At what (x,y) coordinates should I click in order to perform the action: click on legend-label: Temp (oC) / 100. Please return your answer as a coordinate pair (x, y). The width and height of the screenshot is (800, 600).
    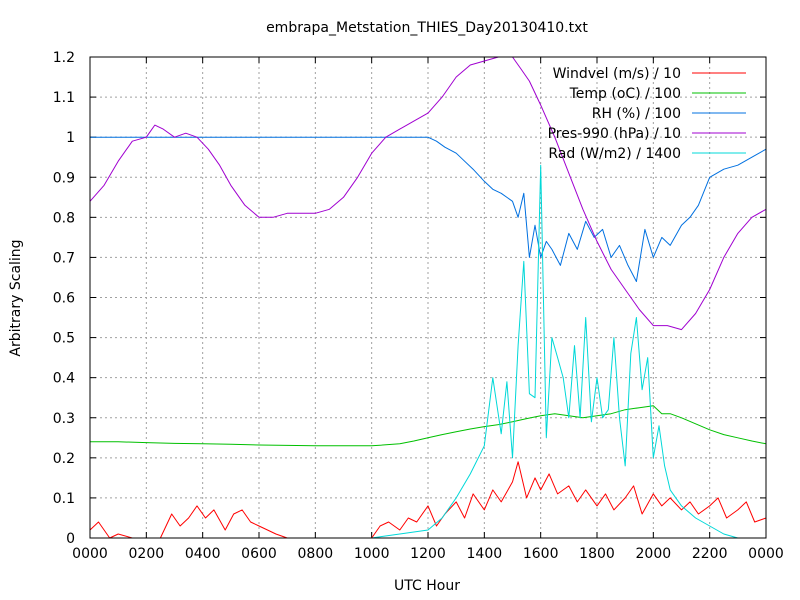
    Looking at the image, I should click on (625, 94).